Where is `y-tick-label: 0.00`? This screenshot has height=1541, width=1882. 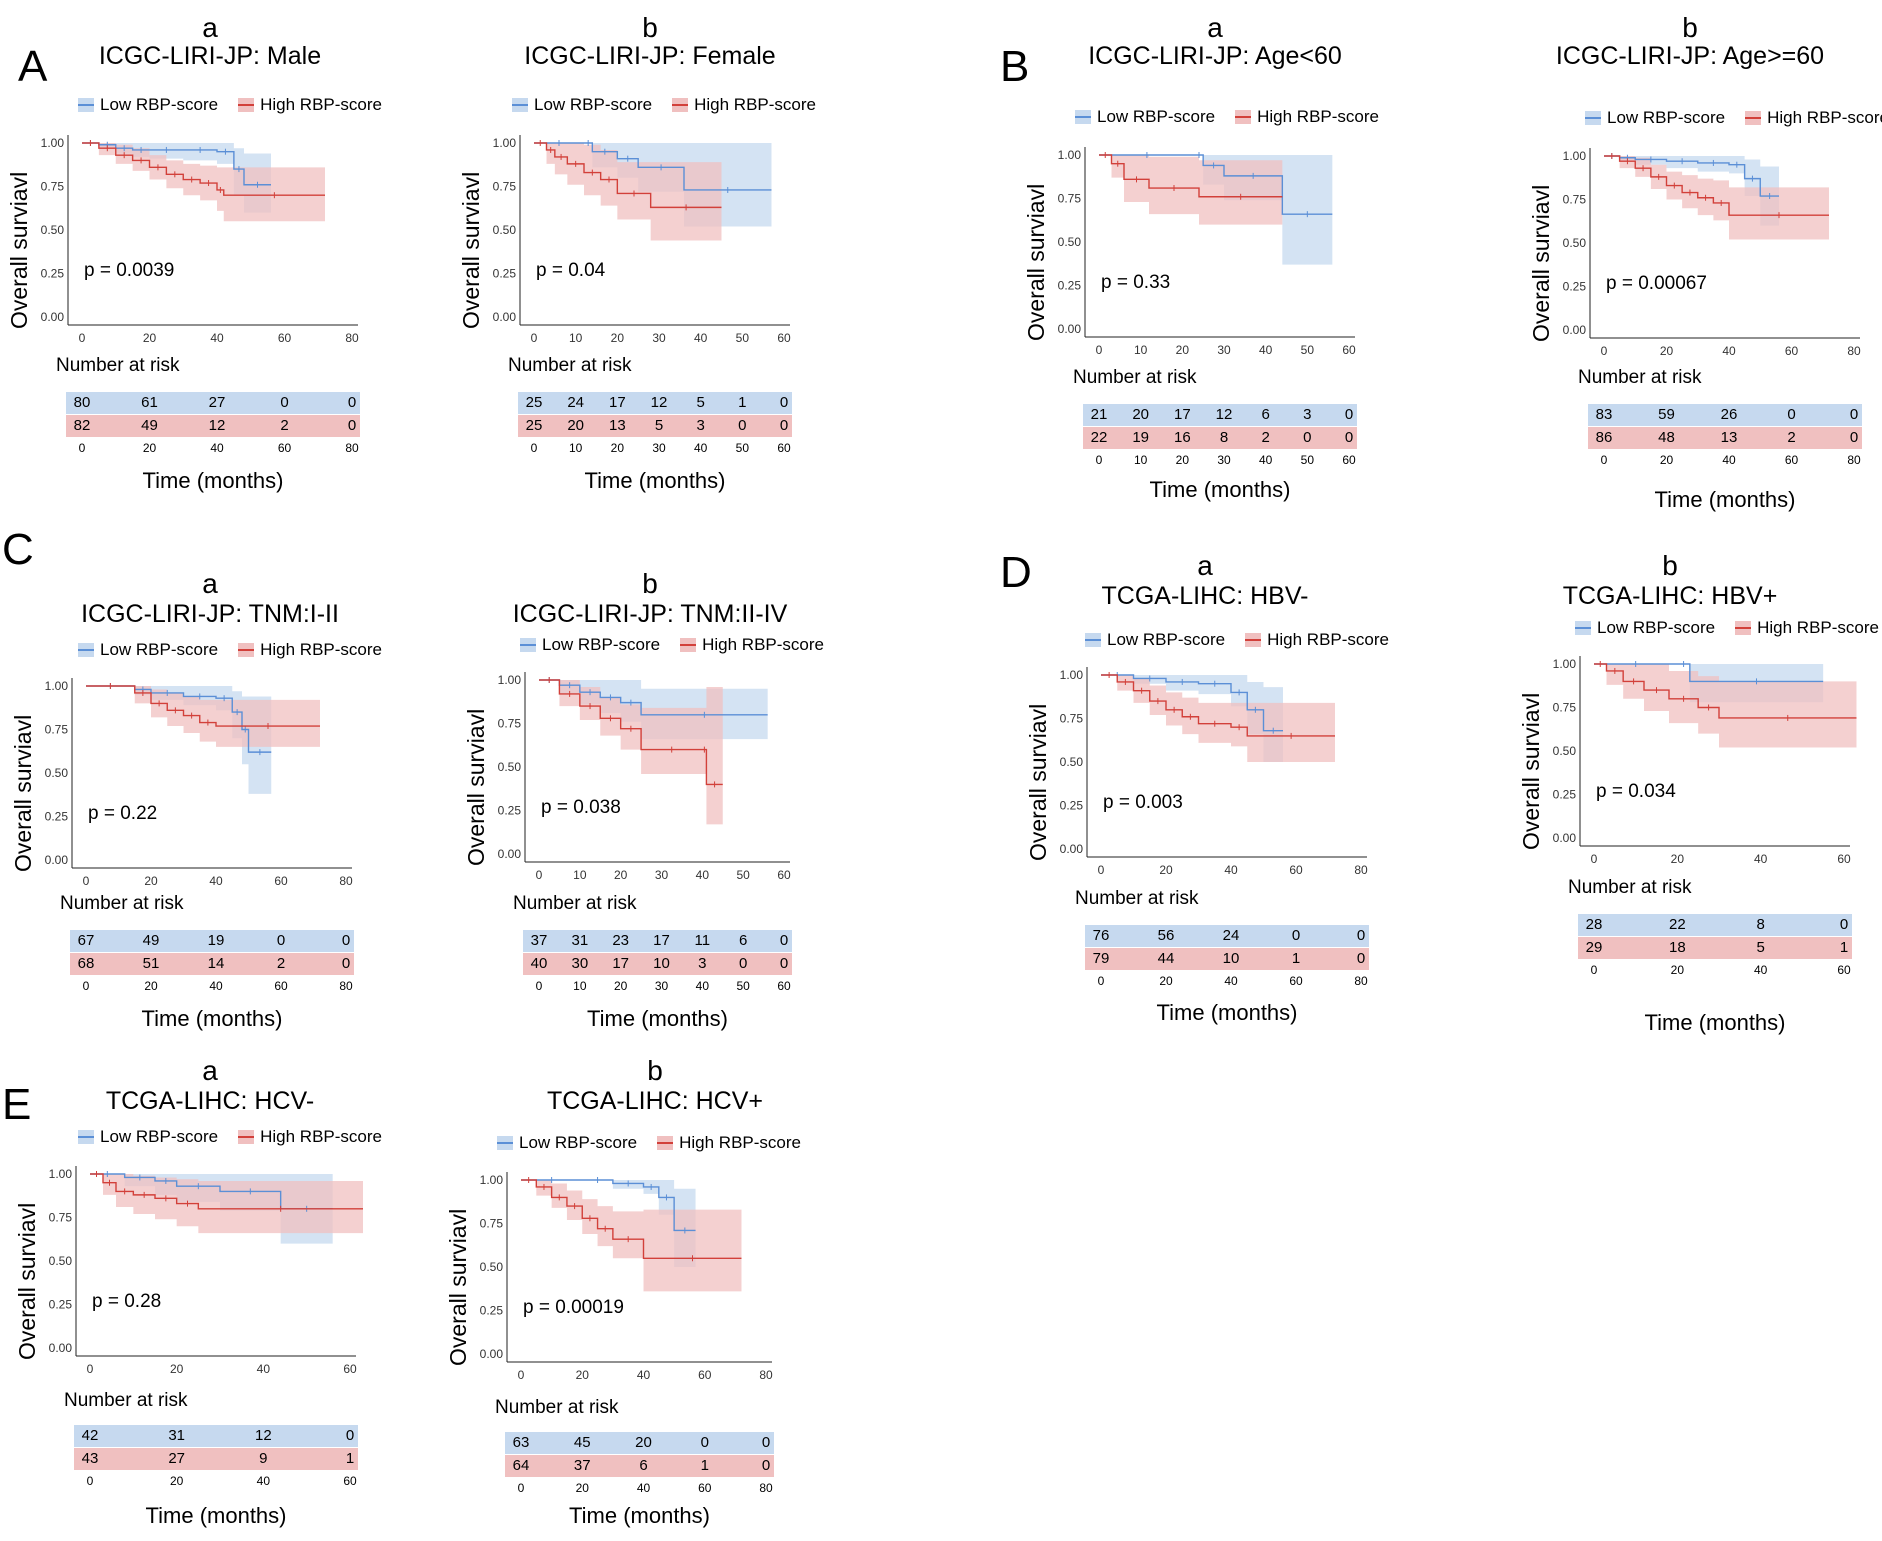 y-tick-label: 0.00 is located at coordinates (1575, 330).